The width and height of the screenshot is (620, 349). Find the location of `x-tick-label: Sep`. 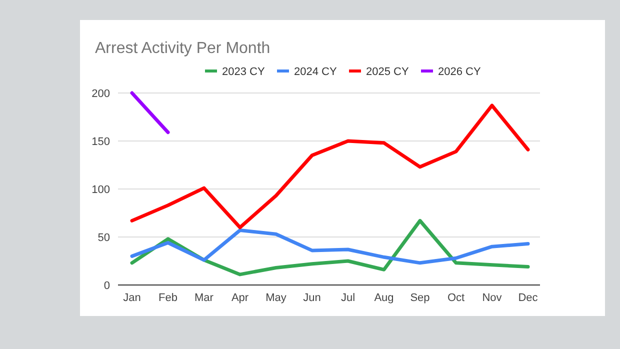

x-tick-label: Sep is located at coordinates (420, 298).